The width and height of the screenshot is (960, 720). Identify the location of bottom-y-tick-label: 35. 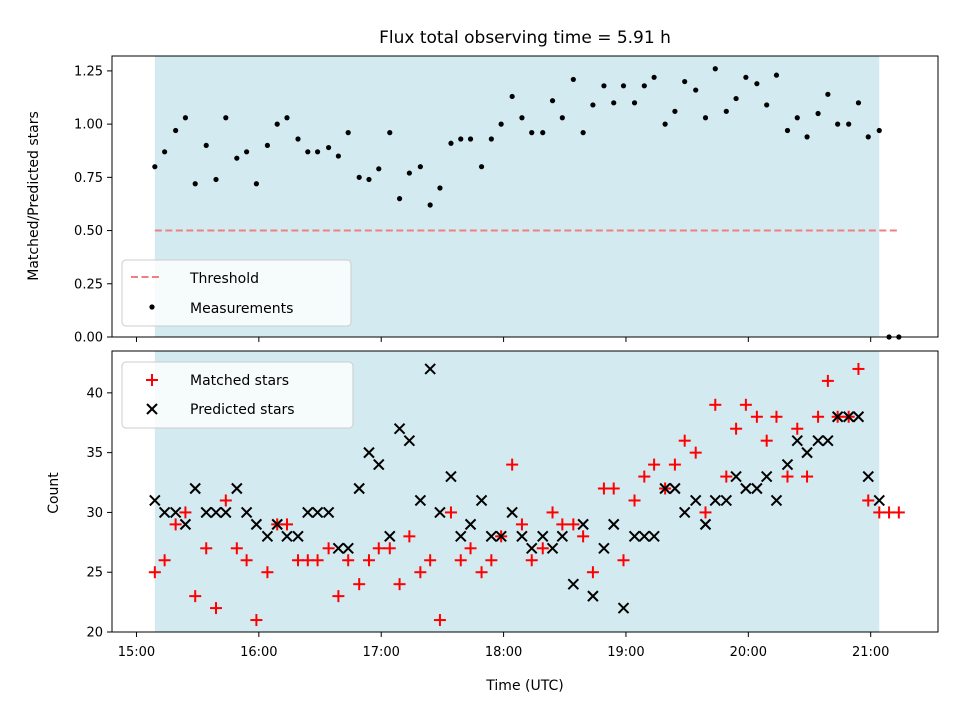
(94, 453).